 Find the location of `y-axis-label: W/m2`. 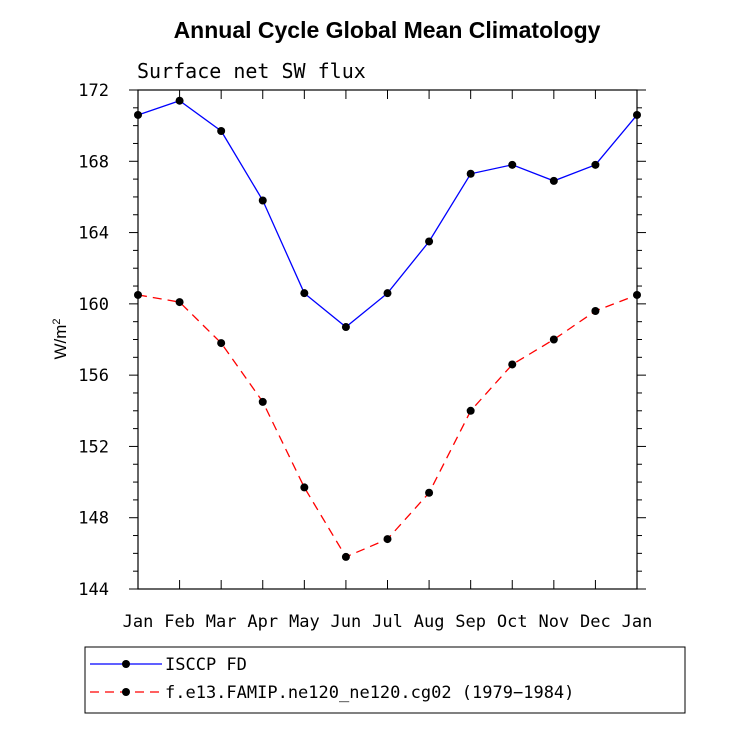

y-axis-label: W/m2 is located at coordinates (60, 338).